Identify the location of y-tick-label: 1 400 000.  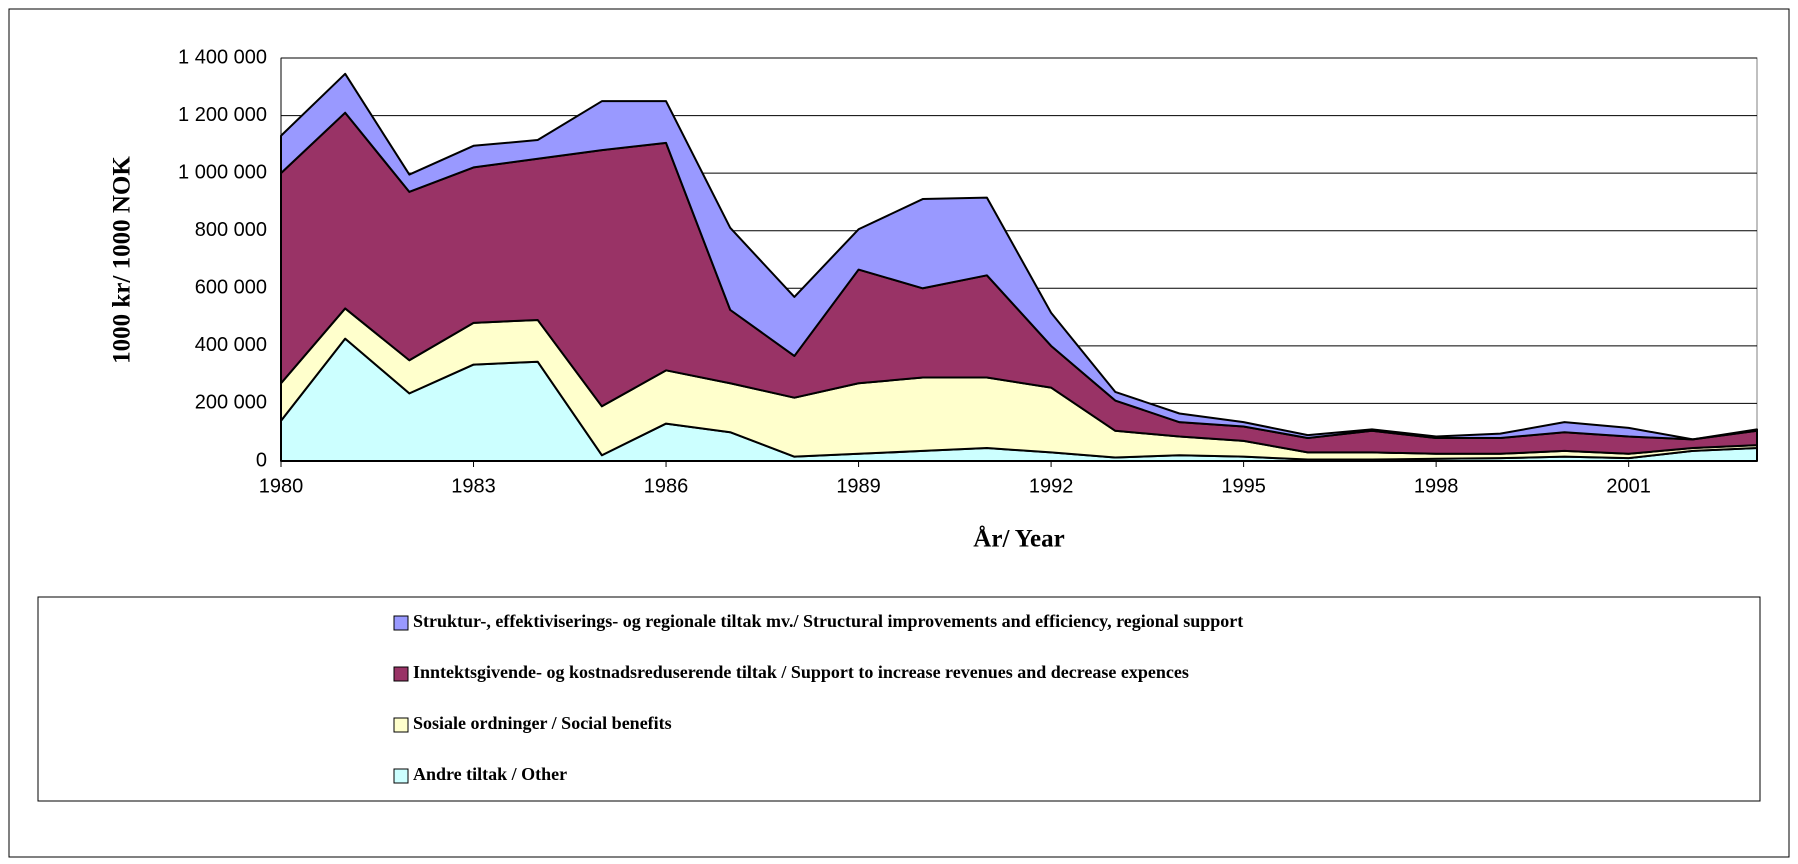
(222, 57).